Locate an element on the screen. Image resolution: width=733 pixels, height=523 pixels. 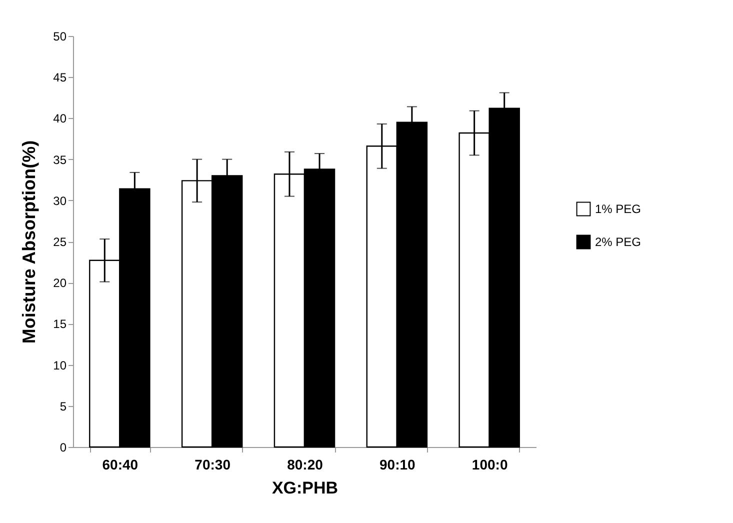
legend-label: 2% PEG is located at coordinates (618, 242).